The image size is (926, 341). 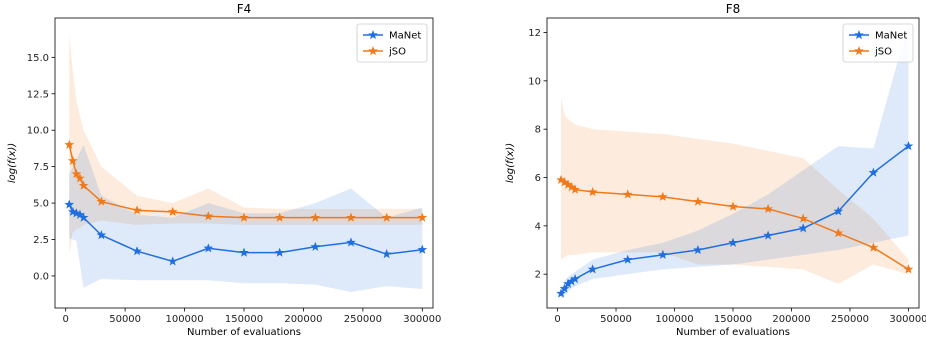 What do you see at coordinates (41, 167) in the screenshot?
I see `y-tick-label: 7.5` at bounding box center [41, 167].